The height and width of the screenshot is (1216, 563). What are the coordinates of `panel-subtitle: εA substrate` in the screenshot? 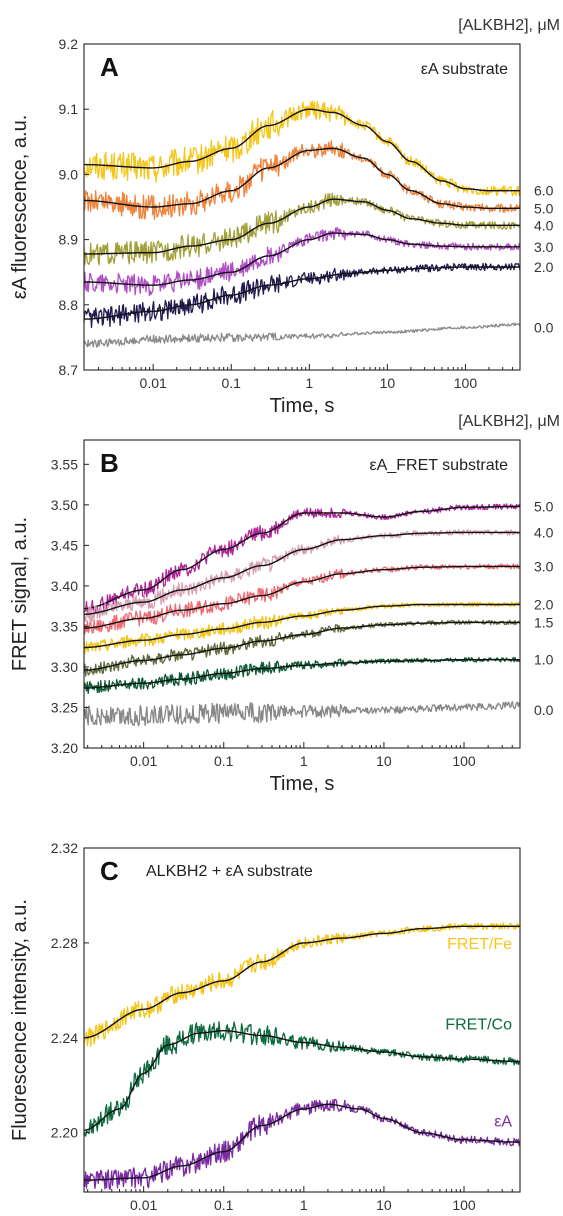 It's located at (464, 69).